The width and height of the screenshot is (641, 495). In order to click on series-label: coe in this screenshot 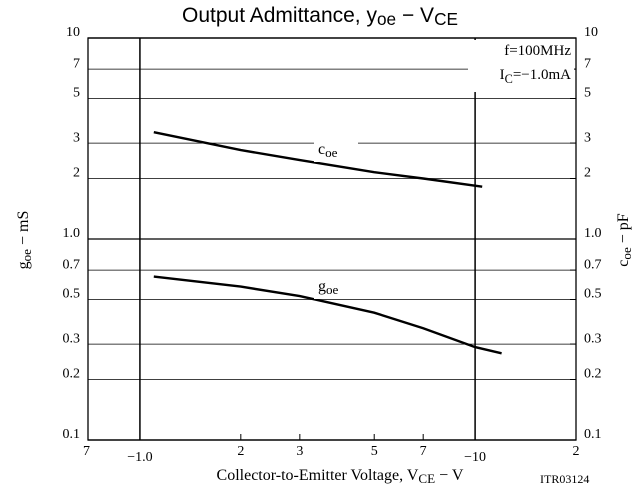, I will do `click(328, 150)`.